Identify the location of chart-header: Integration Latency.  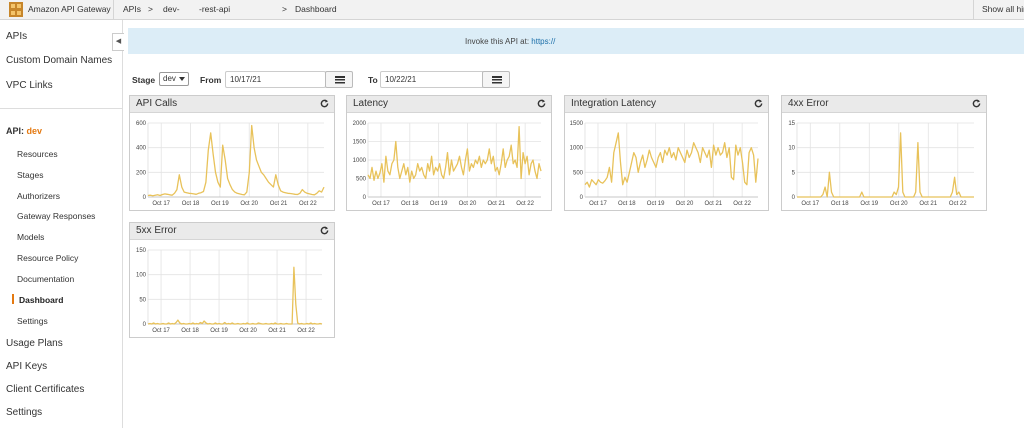
(666, 104).